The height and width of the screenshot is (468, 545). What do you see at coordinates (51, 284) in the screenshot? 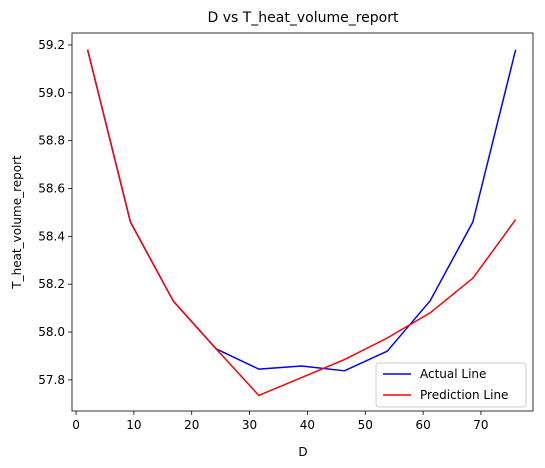
I see `y-tick-label: 58.2` at bounding box center [51, 284].